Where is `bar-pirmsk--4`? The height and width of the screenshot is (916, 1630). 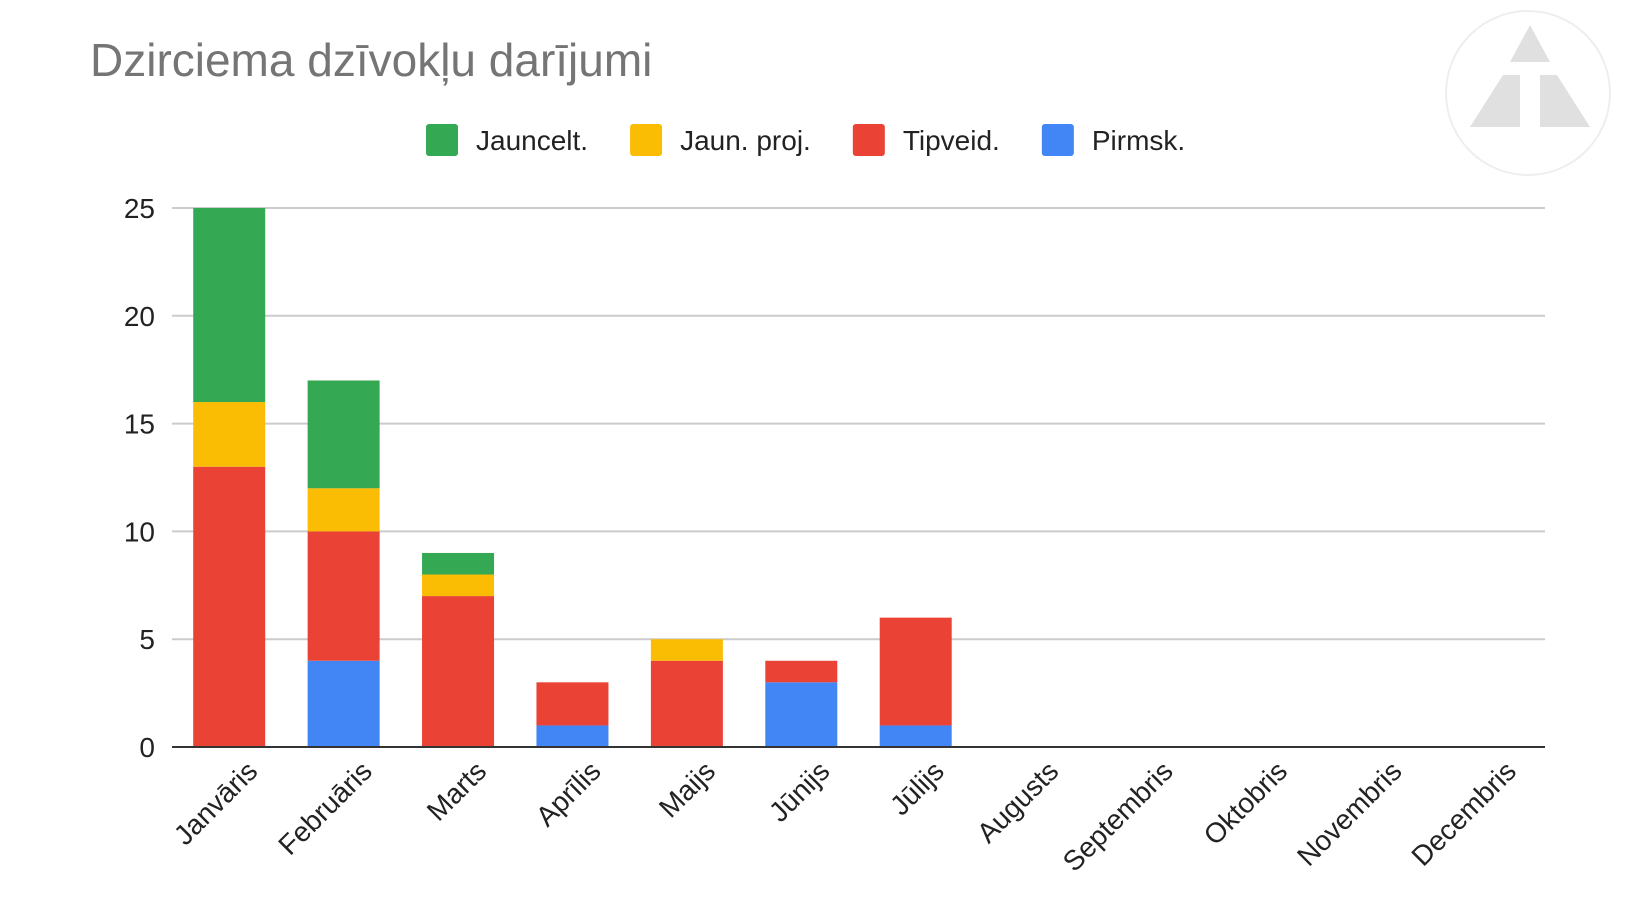
bar-pirmsk--4 is located at coordinates (572, 736).